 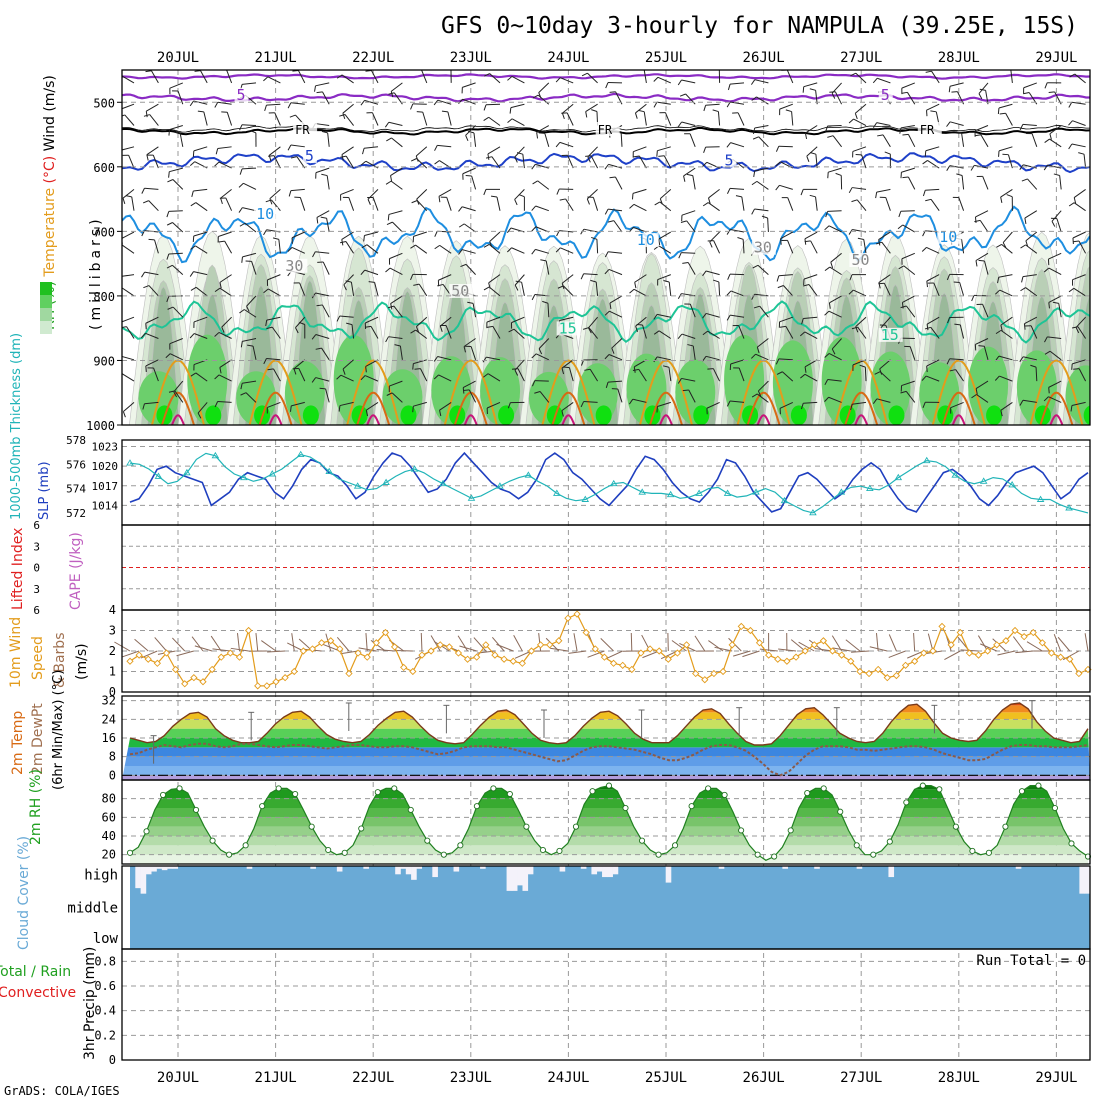 I want to click on cape-tick-label: 3, so click(x=36, y=546).